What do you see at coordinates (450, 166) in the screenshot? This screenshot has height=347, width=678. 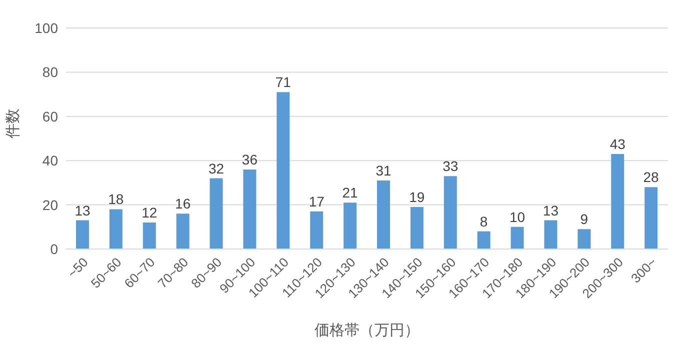 I see `data-label: 33` at bounding box center [450, 166].